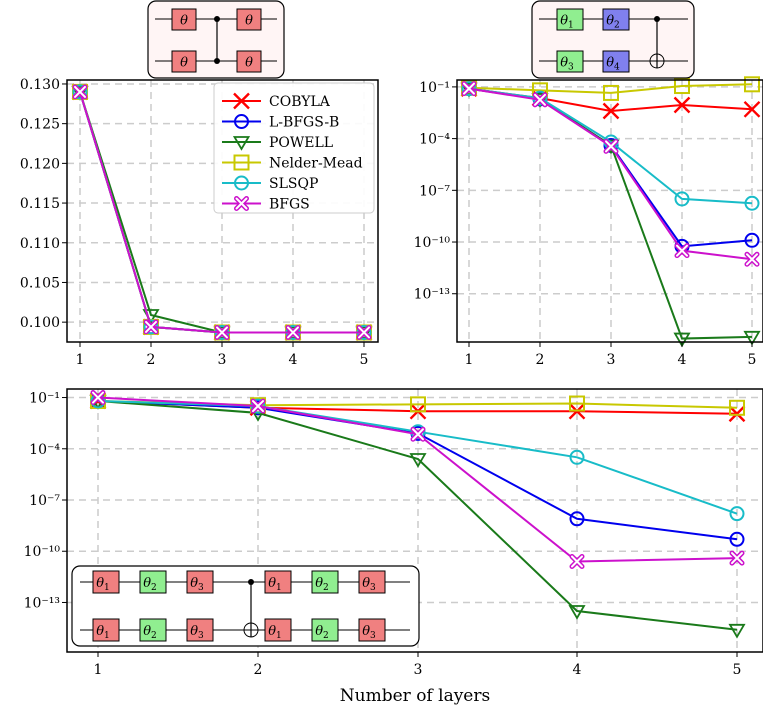 This screenshot has width=763, height=715. Describe the element at coordinates (40, 204) in the screenshot. I see `y-tick-label: 0.115` at that location.